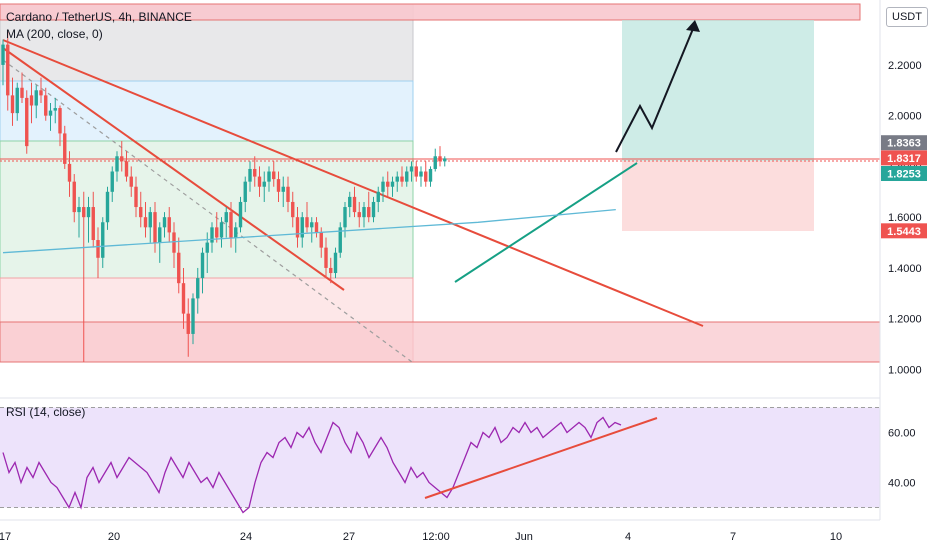  I want to click on rsi-tick-label: 40.00, so click(902, 484).